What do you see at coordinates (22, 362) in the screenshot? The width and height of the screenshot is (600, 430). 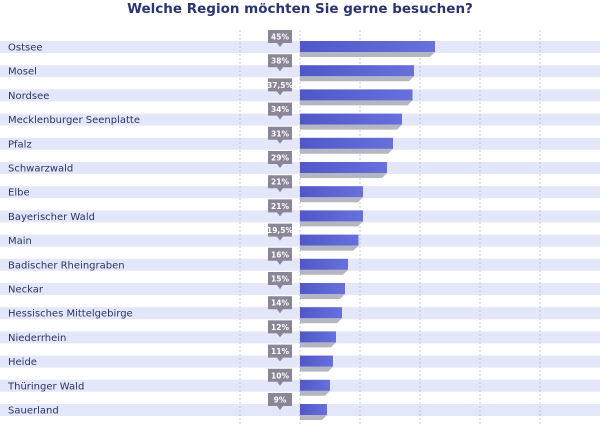 I see `category-label: Heide` at bounding box center [22, 362].